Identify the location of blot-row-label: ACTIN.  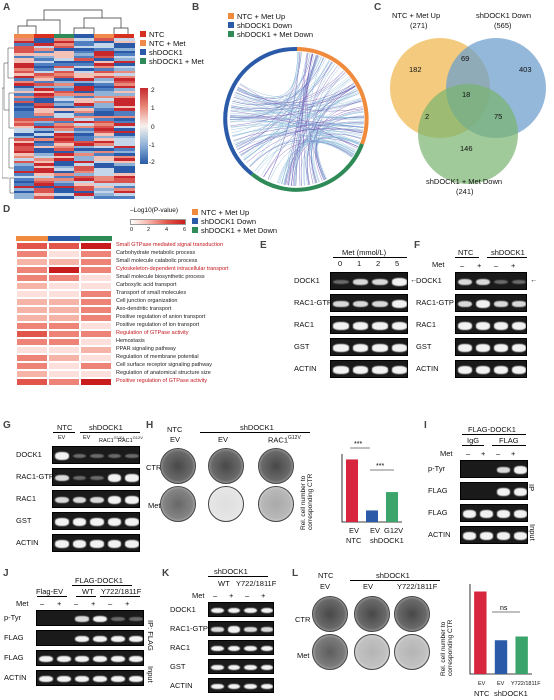
(439, 534).